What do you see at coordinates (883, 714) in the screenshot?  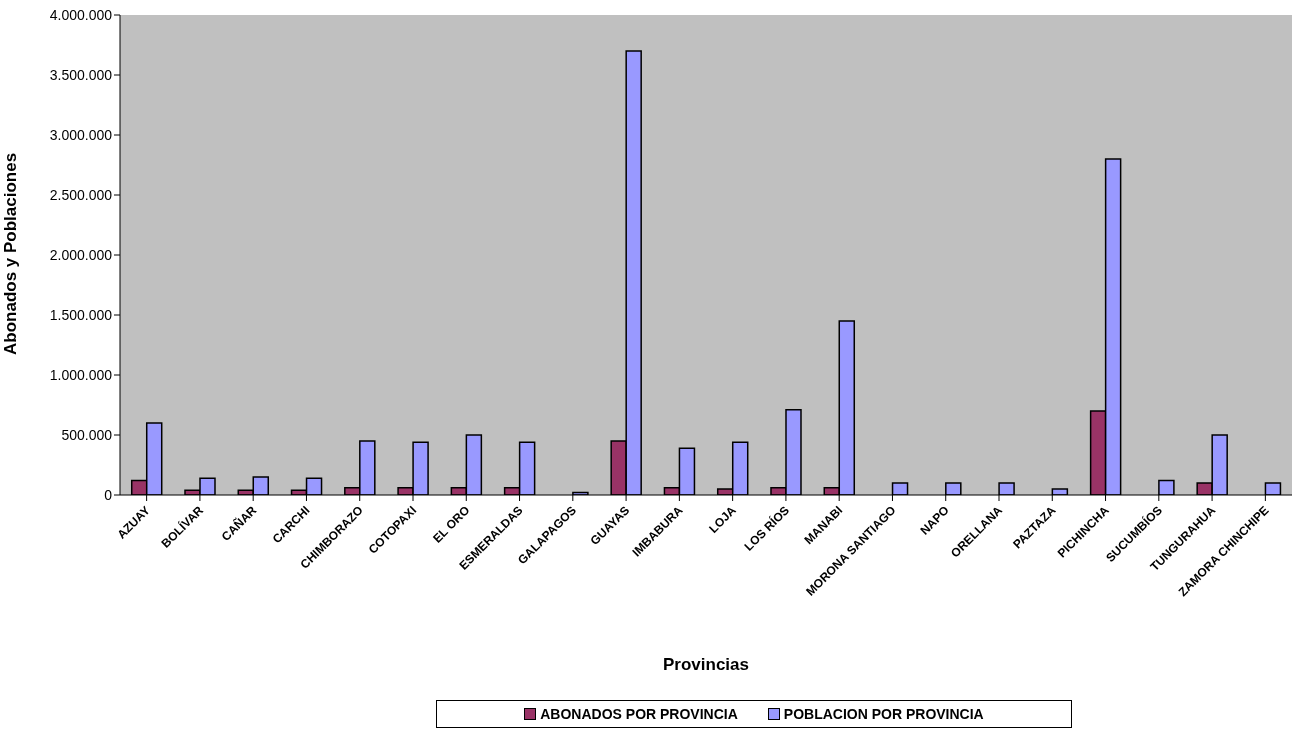 I see `legend-label: POBLACION POR PROVINCIA` at bounding box center [883, 714].